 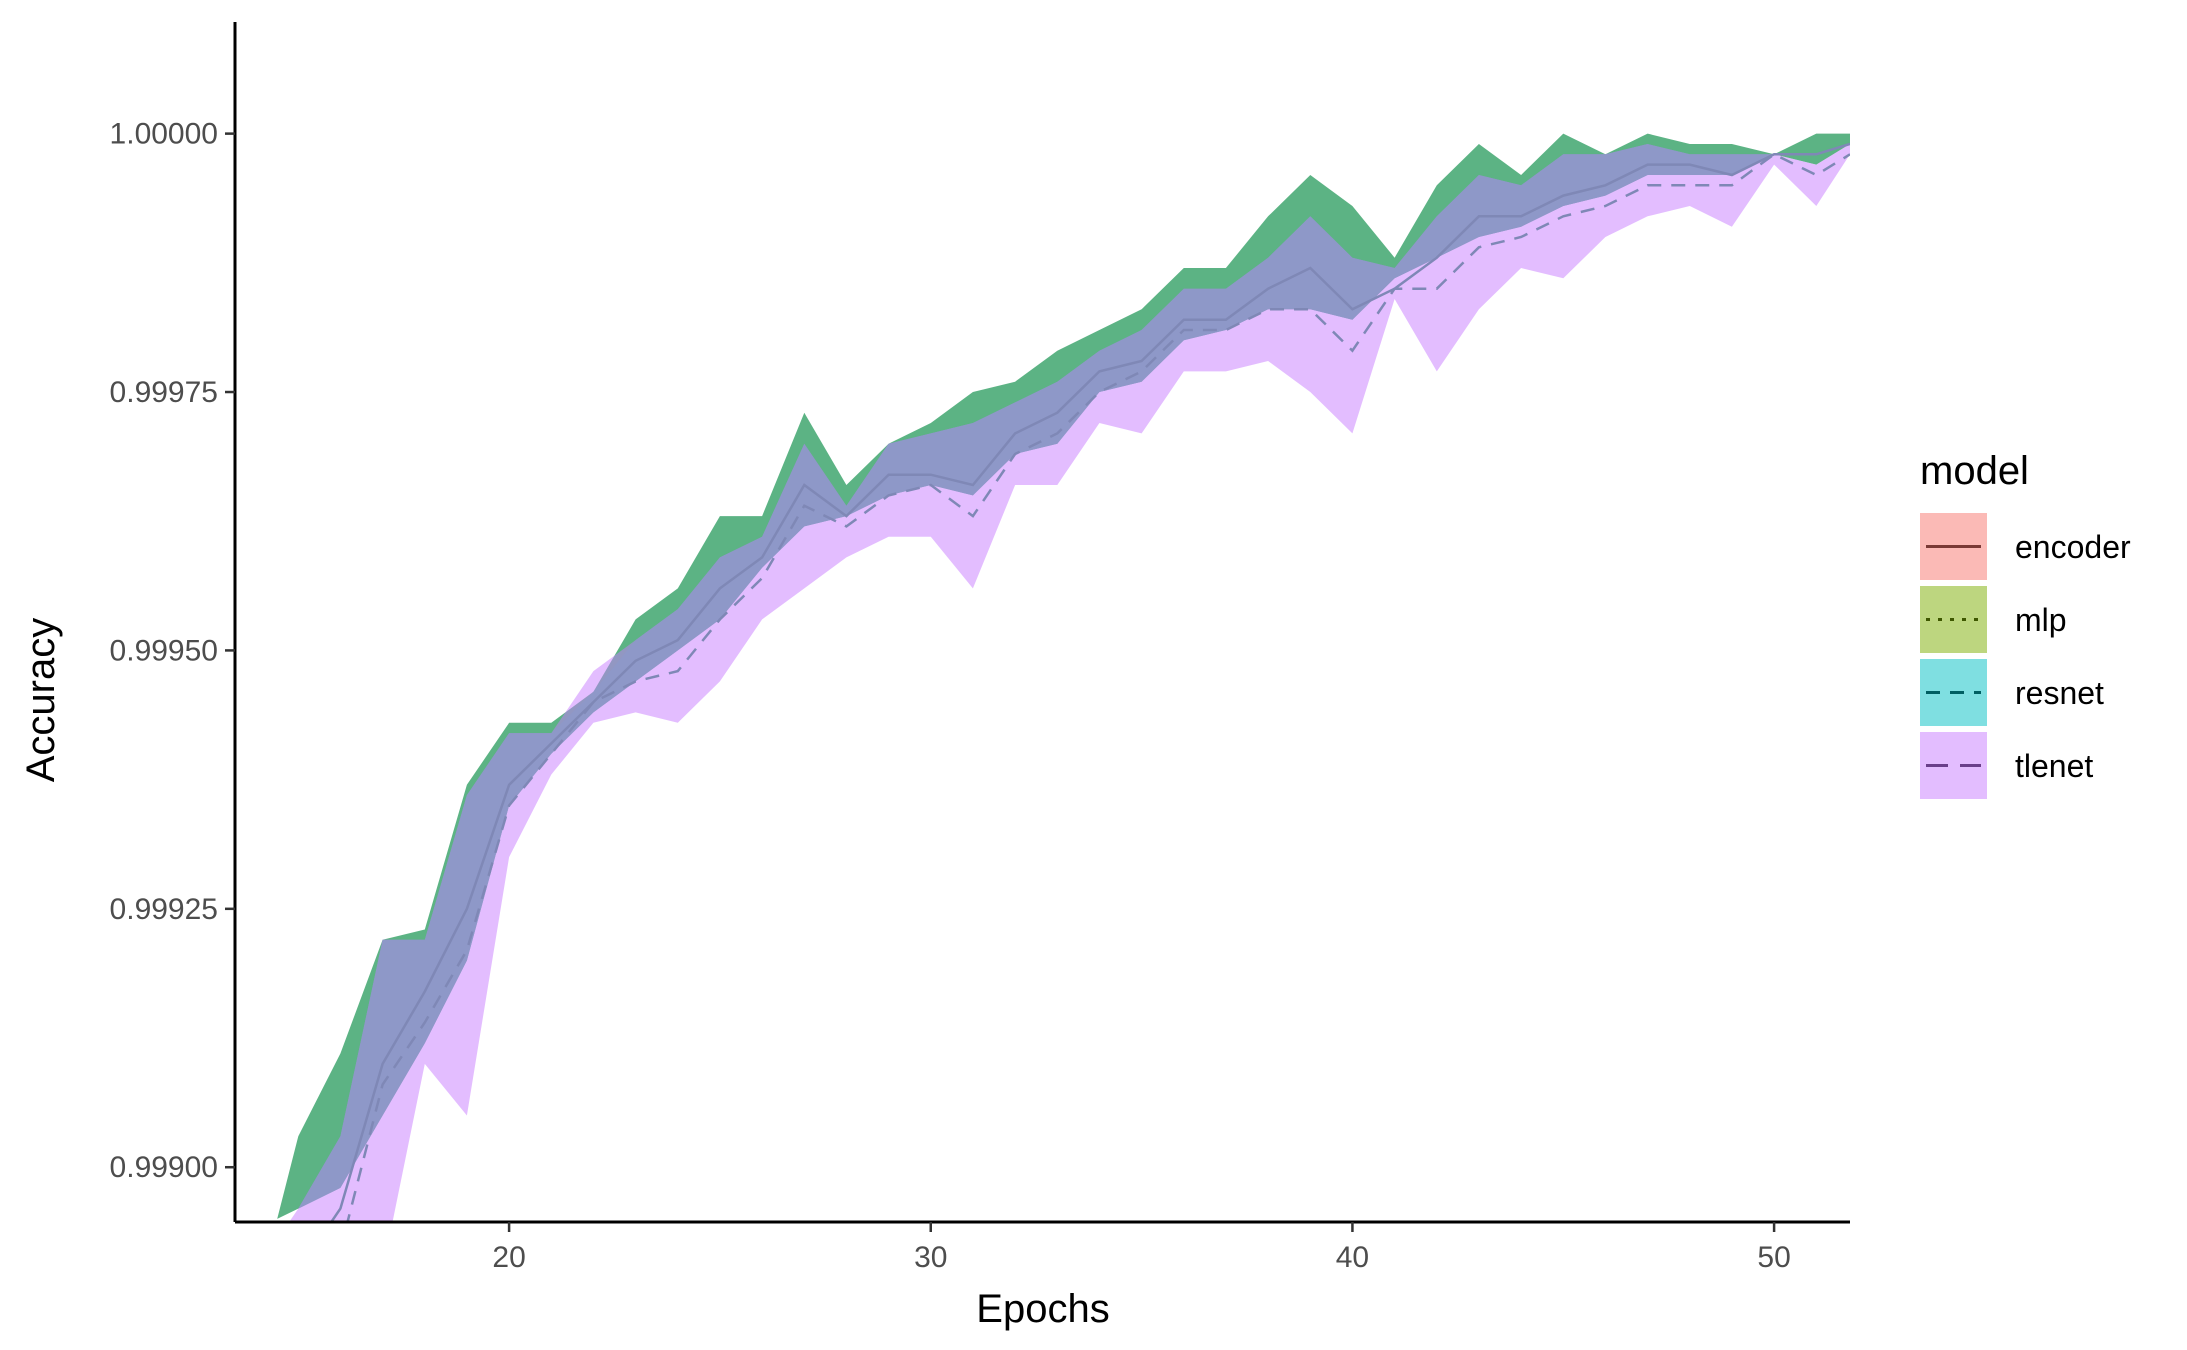 What do you see at coordinates (1141, 1248) in the screenshot?
I see `x-axis-ticks: 20 30 40 50` at bounding box center [1141, 1248].